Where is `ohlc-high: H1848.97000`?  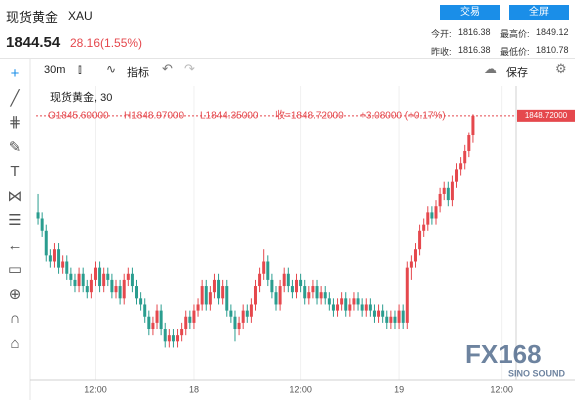 ohlc-high: H1848.97000 is located at coordinates (154, 116).